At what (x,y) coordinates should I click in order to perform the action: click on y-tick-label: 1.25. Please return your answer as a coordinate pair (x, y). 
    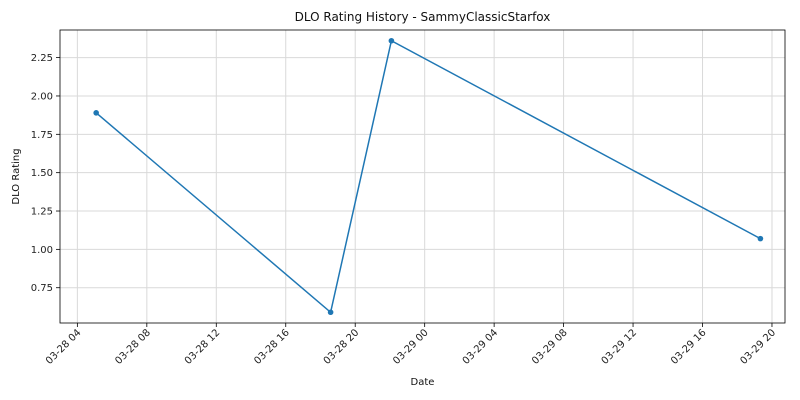
    Looking at the image, I should click on (42, 212).